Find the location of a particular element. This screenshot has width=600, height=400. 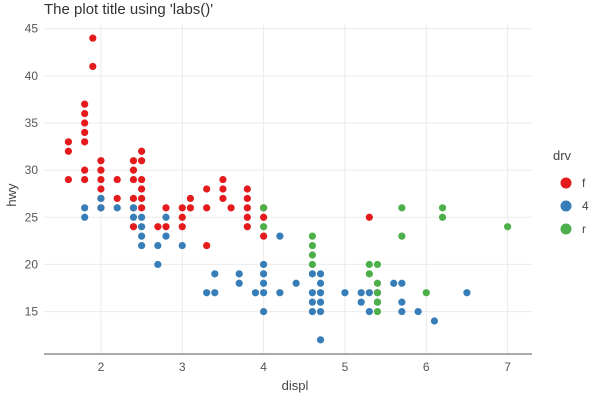

x-tick-label: 7 is located at coordinates (507, 367).